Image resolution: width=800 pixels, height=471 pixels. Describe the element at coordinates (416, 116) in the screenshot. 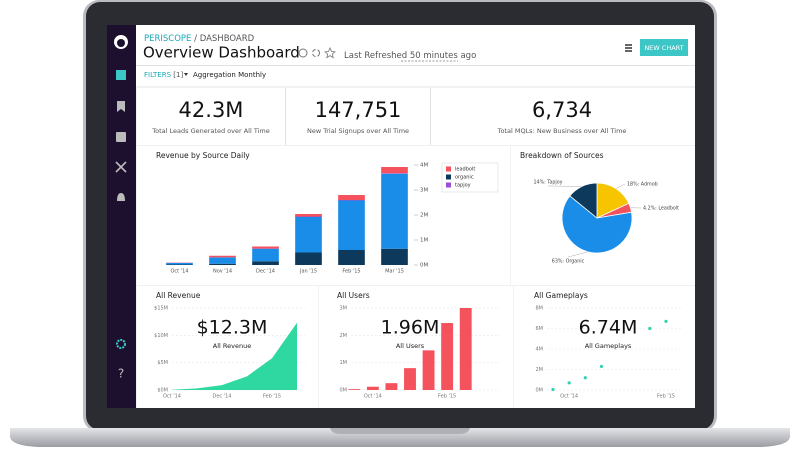

I see `kpi-row` at that location.